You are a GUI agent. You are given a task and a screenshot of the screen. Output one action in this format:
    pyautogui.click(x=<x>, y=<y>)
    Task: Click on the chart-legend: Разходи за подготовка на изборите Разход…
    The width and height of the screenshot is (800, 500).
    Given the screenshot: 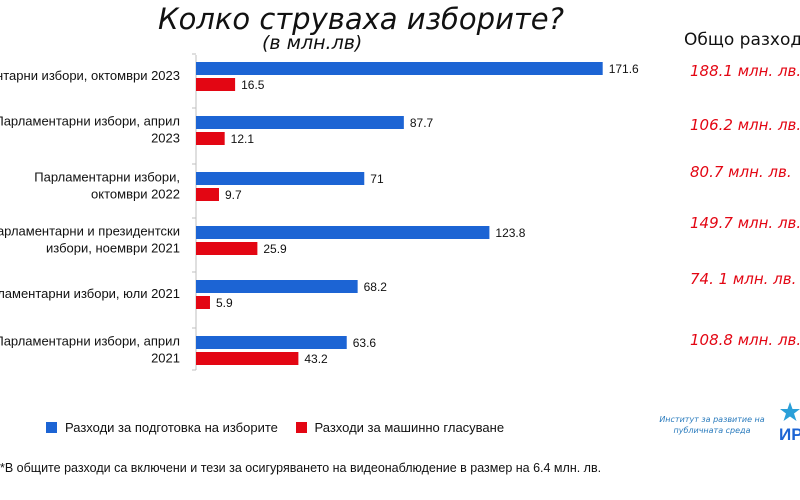 What is the action you would take?
    pyautogui.click(x=282, y=428)
    